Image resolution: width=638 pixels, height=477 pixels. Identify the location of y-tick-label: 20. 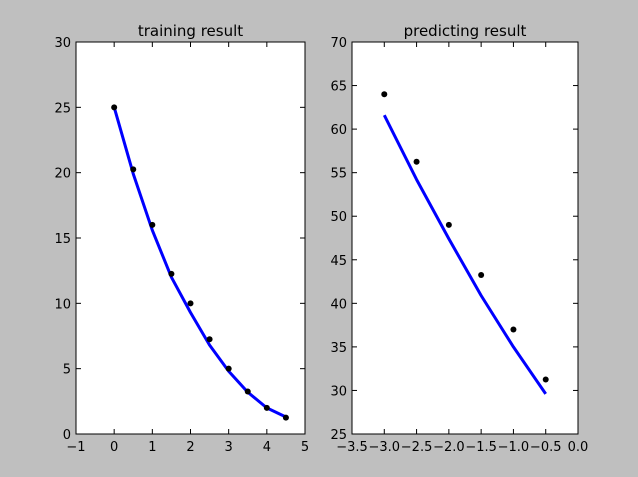
(62, 174).